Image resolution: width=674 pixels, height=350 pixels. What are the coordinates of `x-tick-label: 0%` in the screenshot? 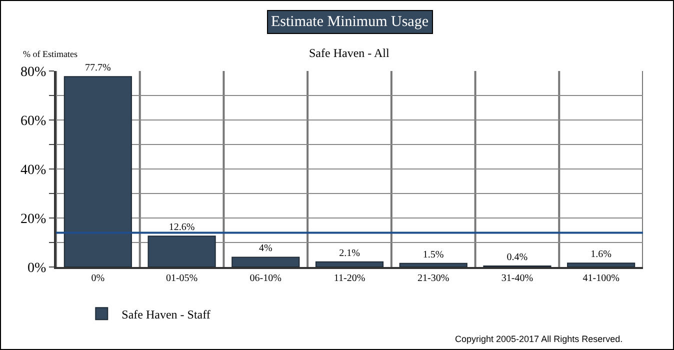 It's located at (98, 278).